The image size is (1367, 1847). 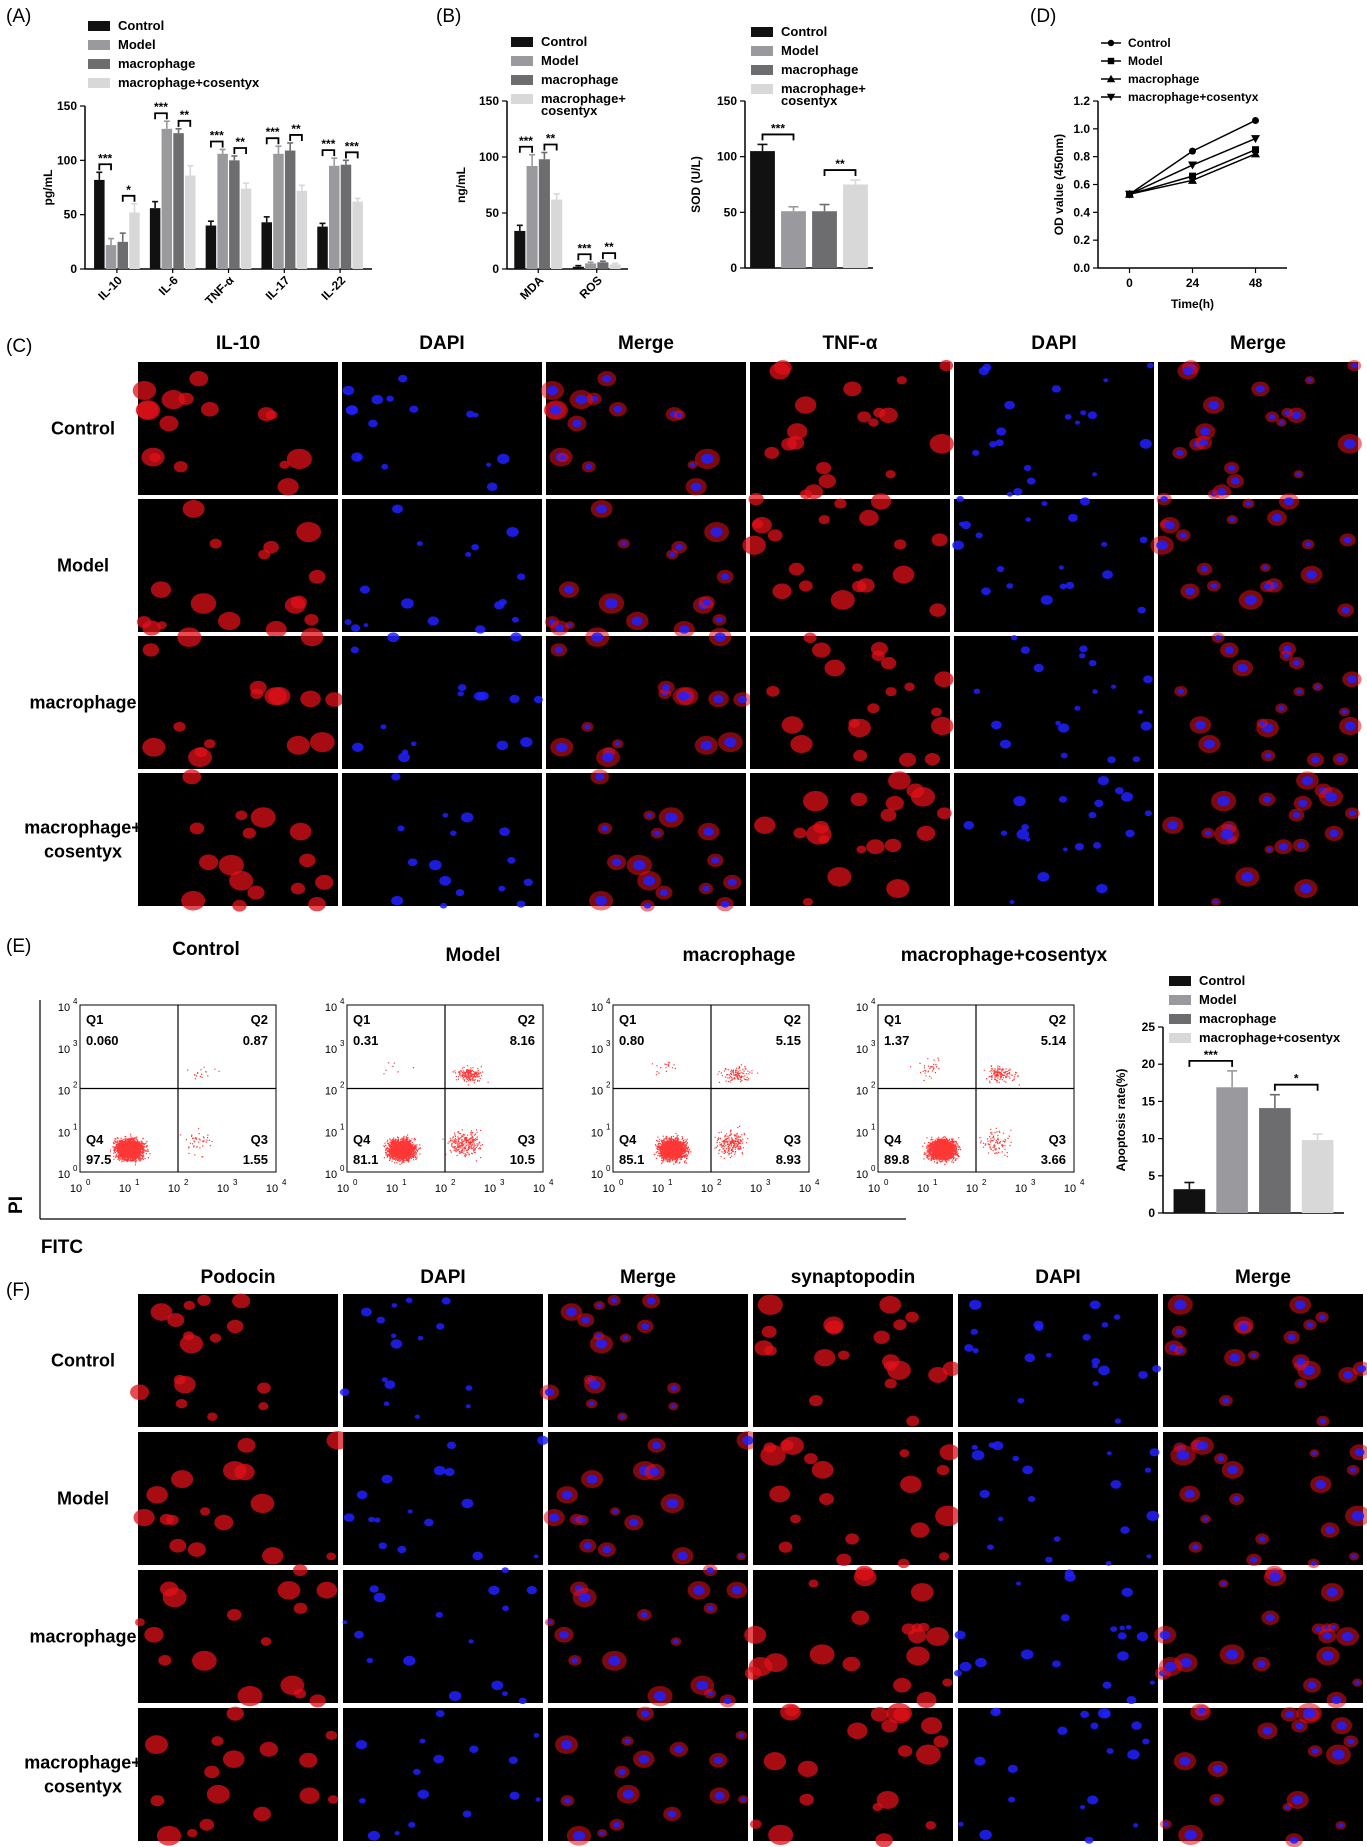 What do you see at coordinates (1081, 185) in the screenshot?
I see `y-tick-label: 0.6` at bounding box center [1081, 185].